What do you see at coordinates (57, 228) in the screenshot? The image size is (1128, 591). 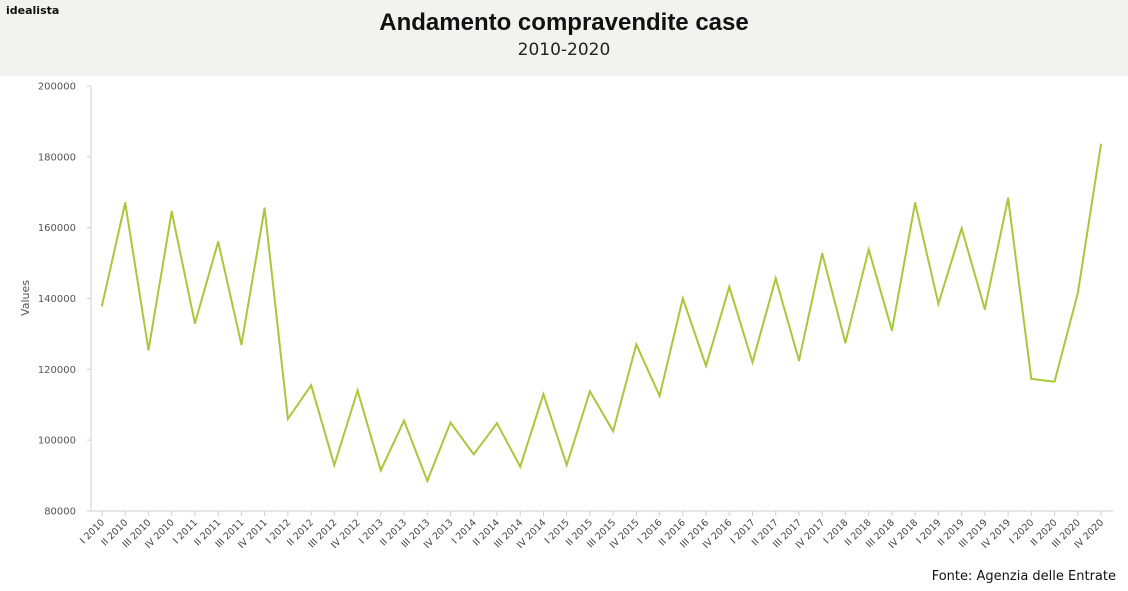 I see `y-tick-label: 160000` at bounding box center [57, 228].